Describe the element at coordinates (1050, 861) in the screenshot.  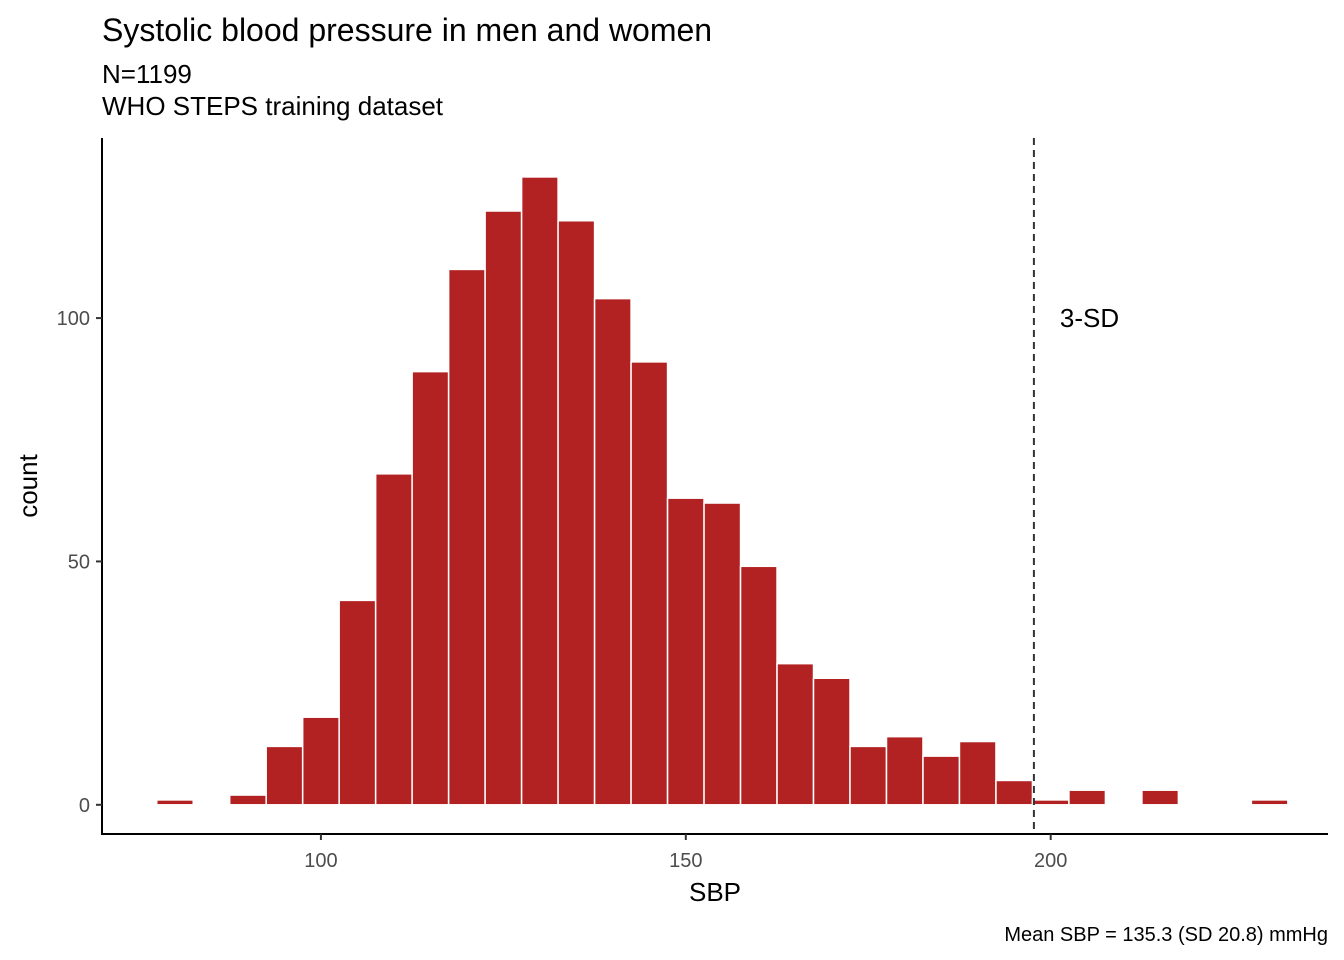
I see `x-tick-label: 200` at that location.